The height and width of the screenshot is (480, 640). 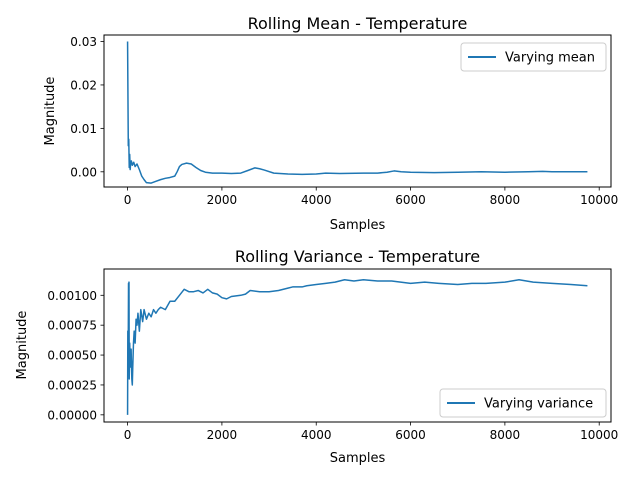 I want to click on y-tick-label: 0.00000, so click(x=72, y=415).